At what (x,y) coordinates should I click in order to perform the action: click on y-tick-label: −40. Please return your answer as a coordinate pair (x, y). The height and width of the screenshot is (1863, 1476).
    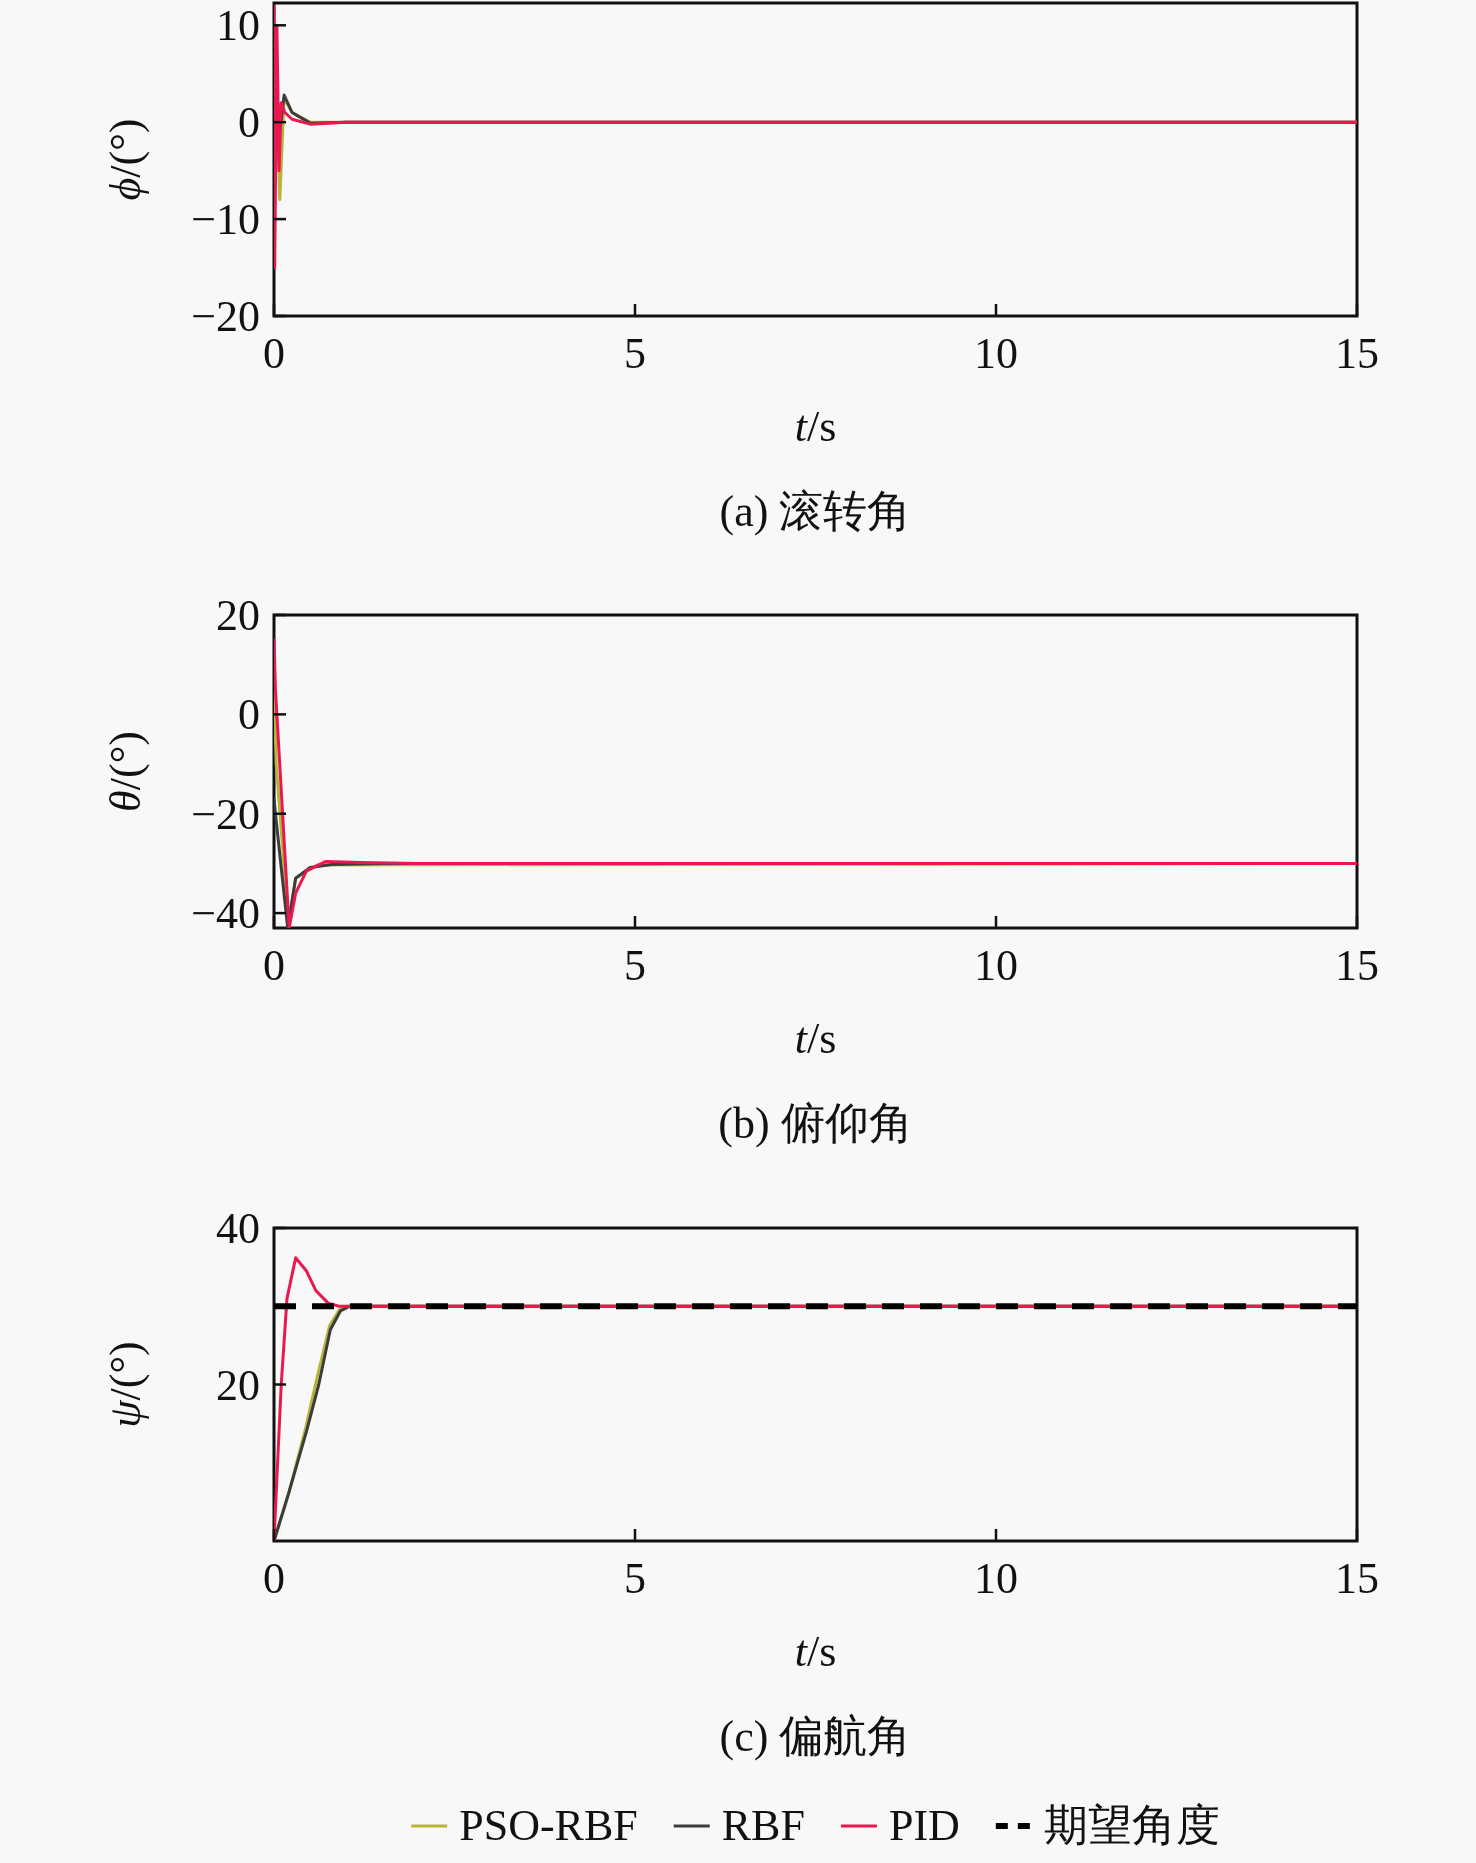
    Looking at the image, I should click on (225, 914).